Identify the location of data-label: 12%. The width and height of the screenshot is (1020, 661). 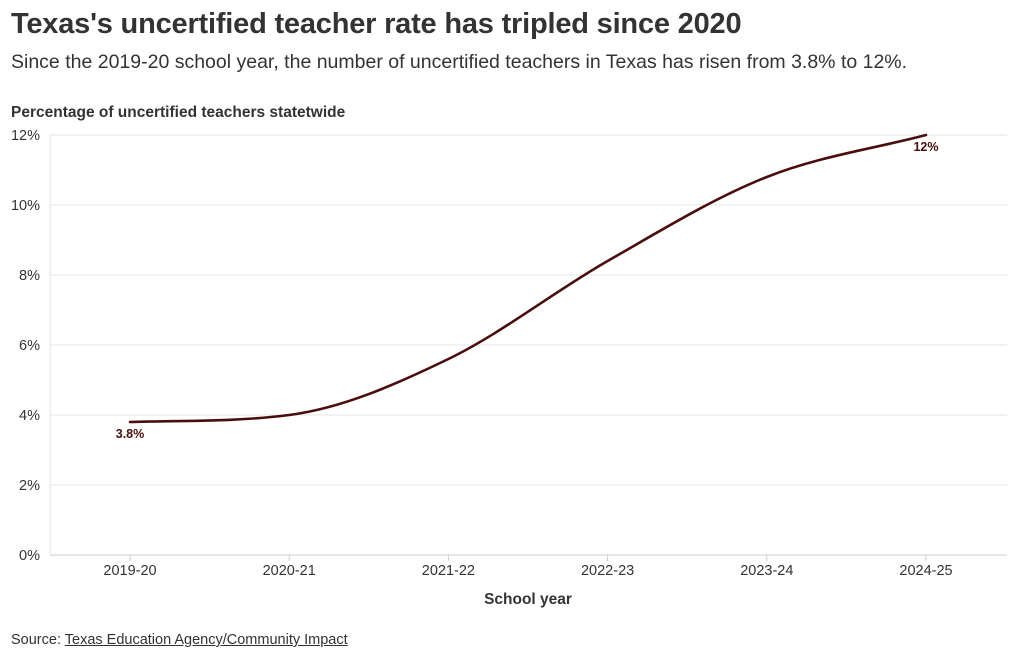
(925, 147).